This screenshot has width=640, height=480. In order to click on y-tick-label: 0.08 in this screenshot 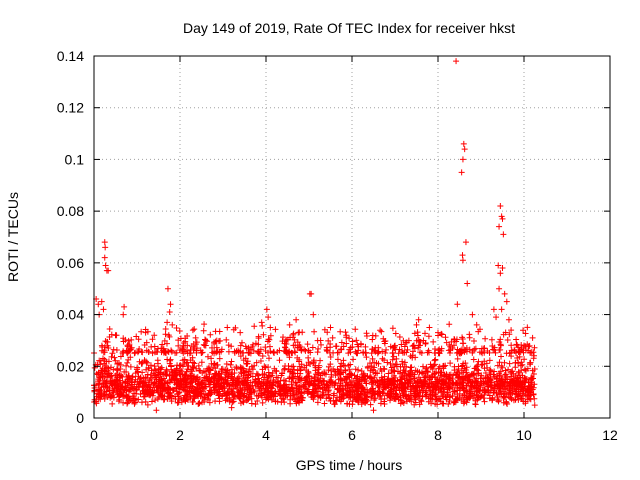, I will do `click(70, 211)`.